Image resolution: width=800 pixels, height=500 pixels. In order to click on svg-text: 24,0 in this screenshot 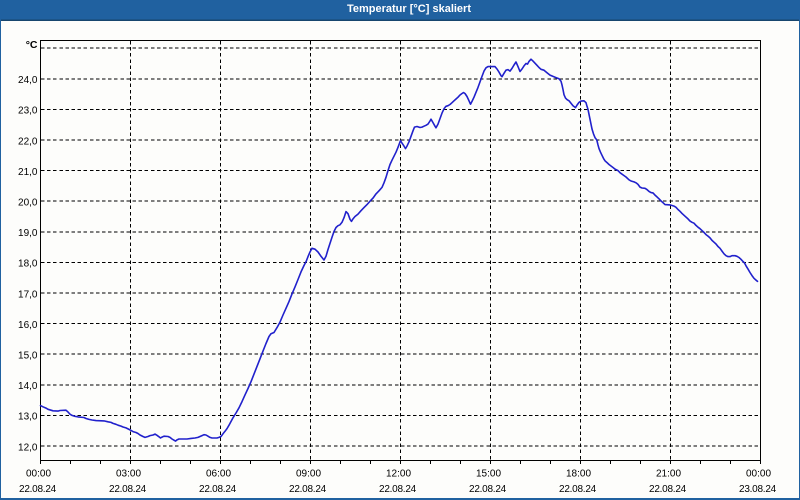, I will do `click(28, 80)`.